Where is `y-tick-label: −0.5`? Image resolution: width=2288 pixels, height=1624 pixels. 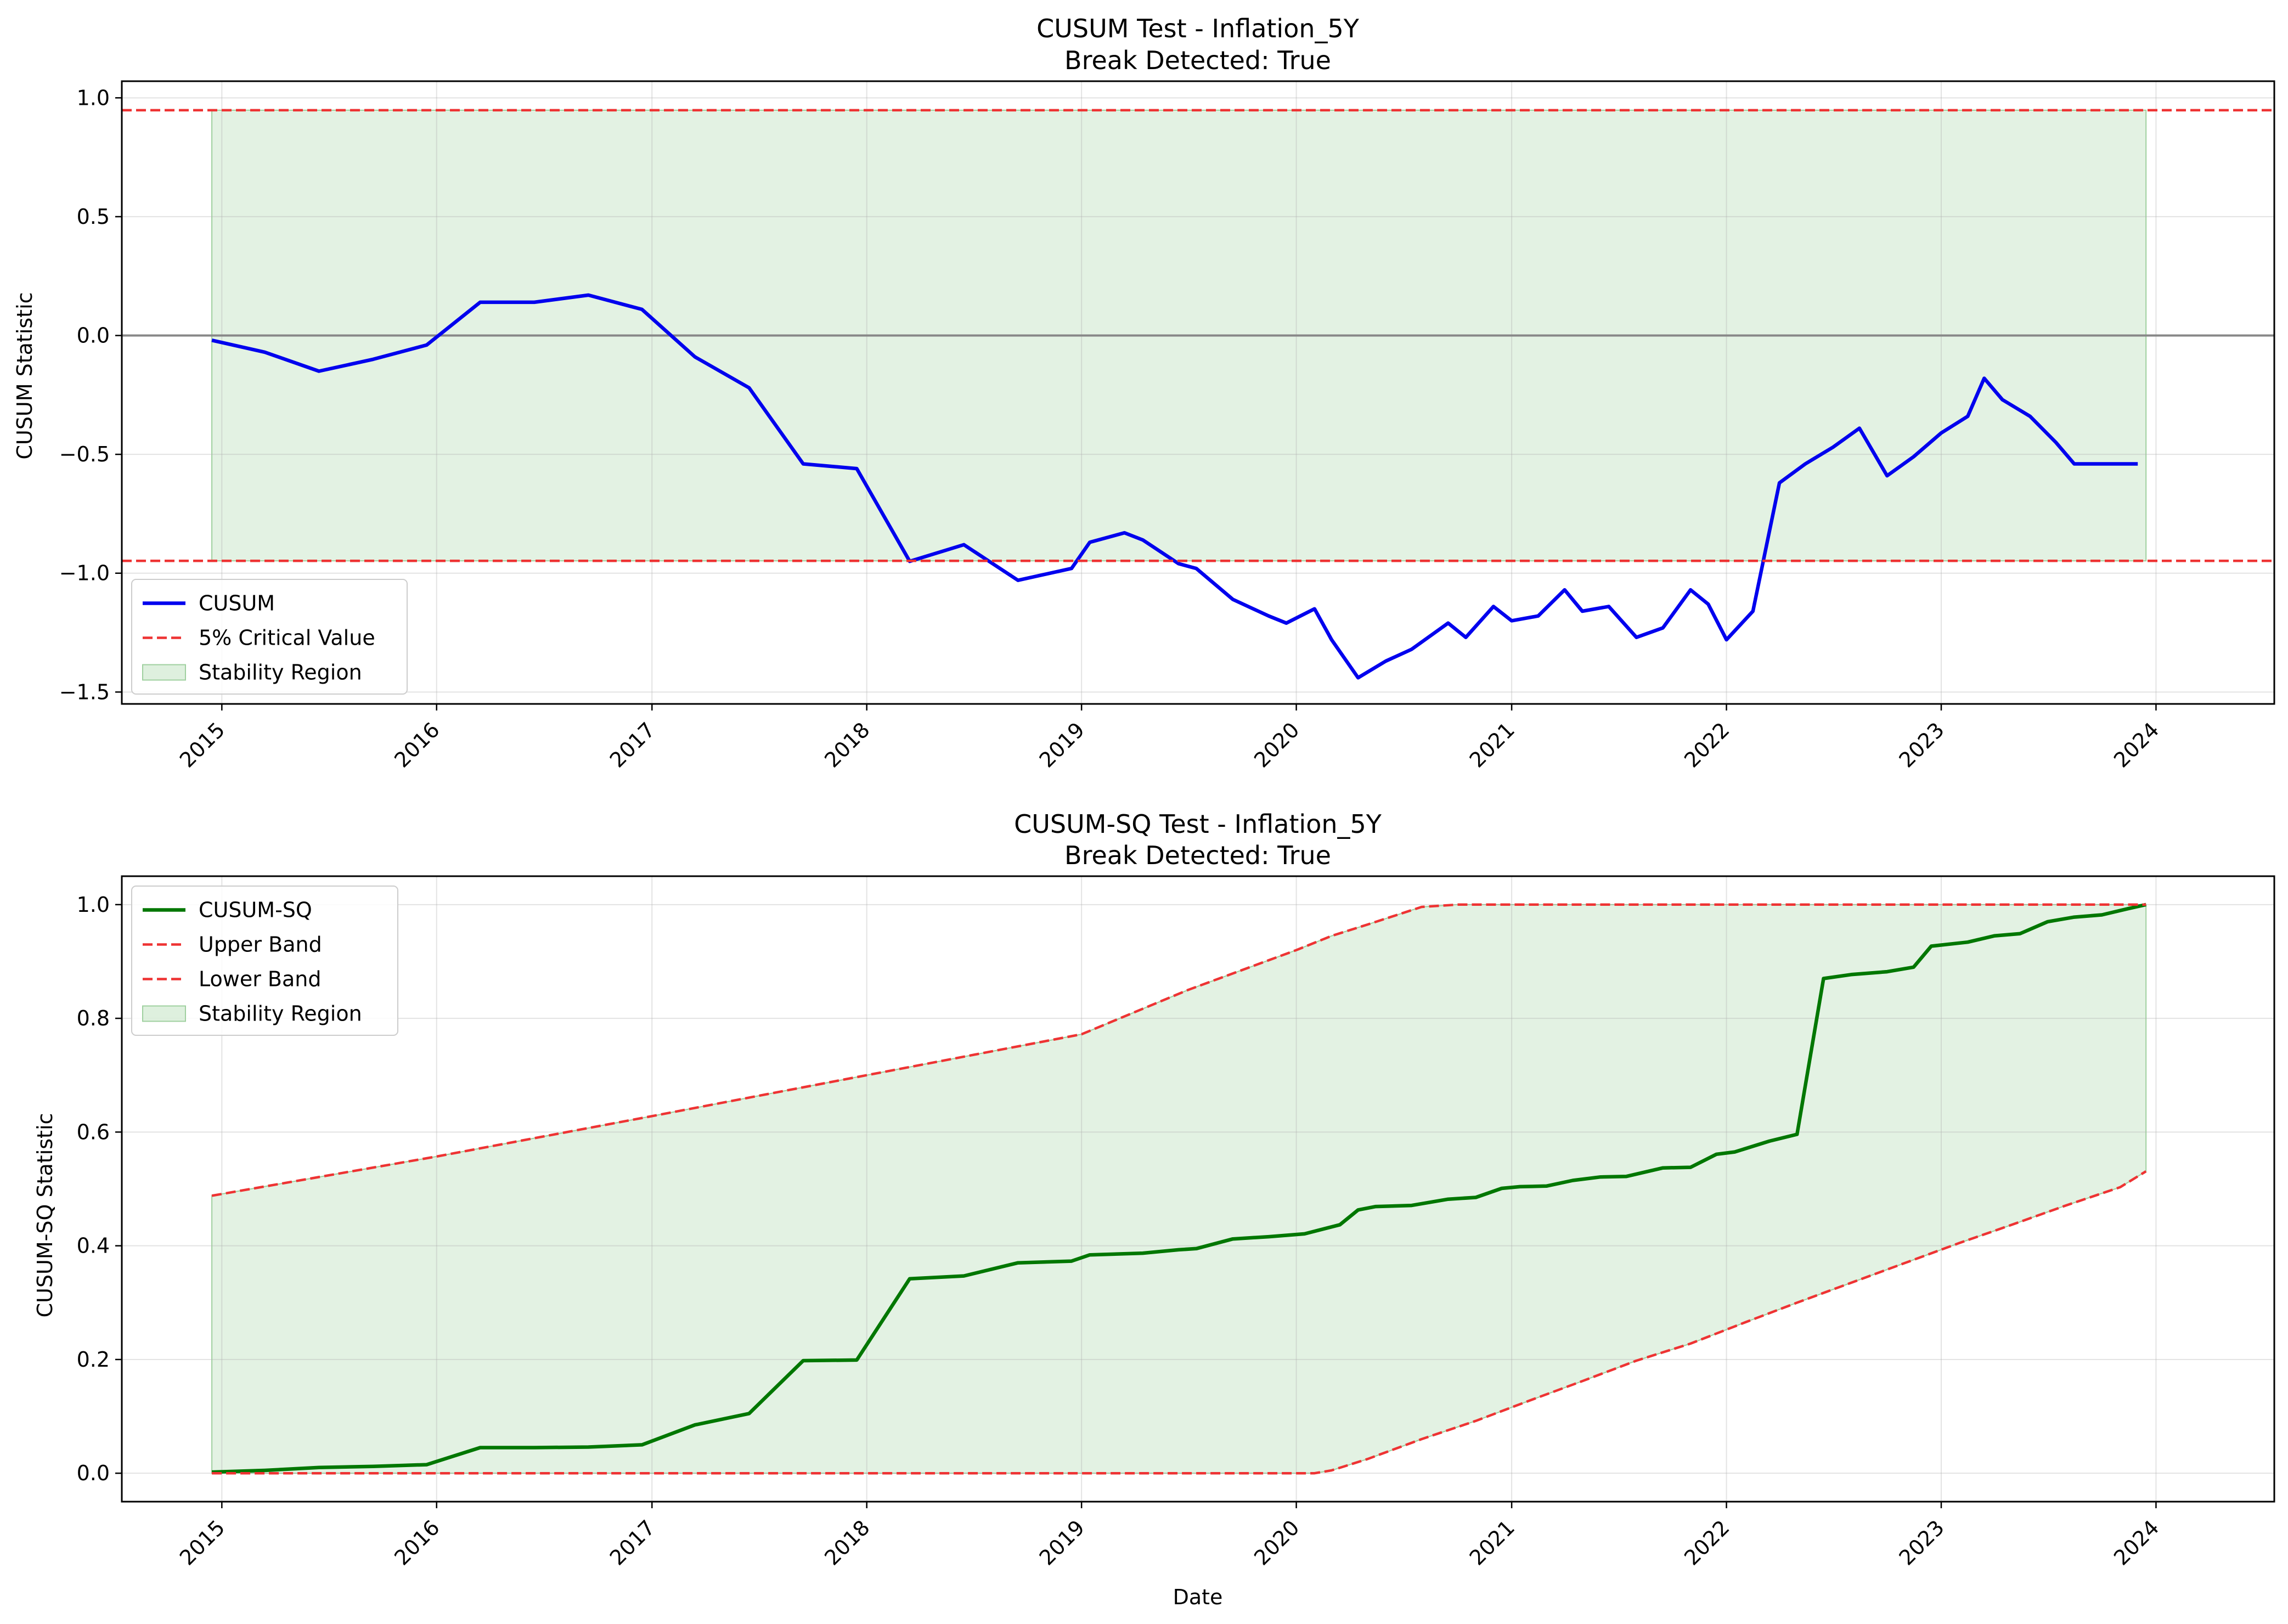
y-tick-label: −0.5 is located at coordinates (84, 454).